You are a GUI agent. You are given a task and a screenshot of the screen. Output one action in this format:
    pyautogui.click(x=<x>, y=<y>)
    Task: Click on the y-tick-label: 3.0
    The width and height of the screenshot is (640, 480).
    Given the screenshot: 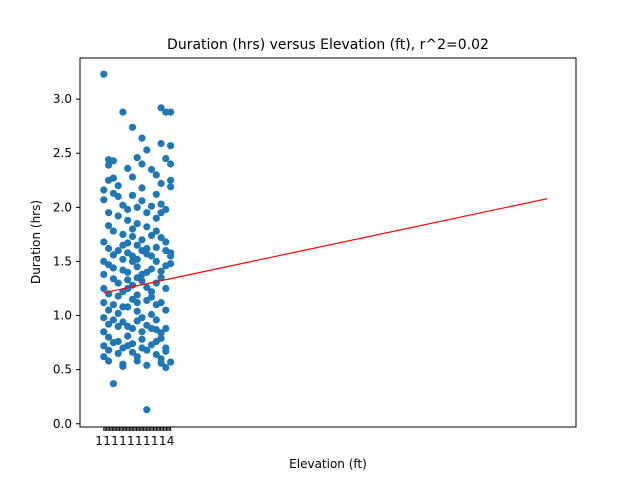 What is the action you would take?
    pyautogui.click(x=62, y=99)
    